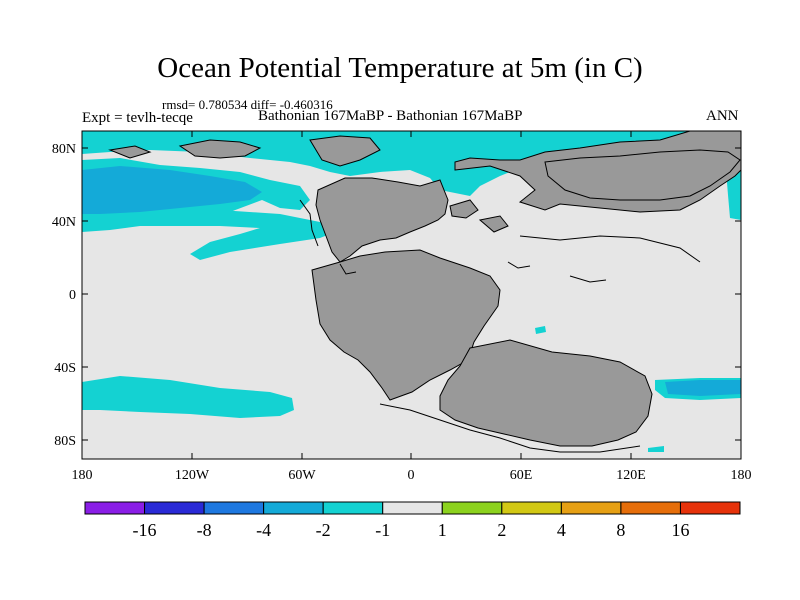  I want to click on land-asia-east-lobe, so click(642, 175).